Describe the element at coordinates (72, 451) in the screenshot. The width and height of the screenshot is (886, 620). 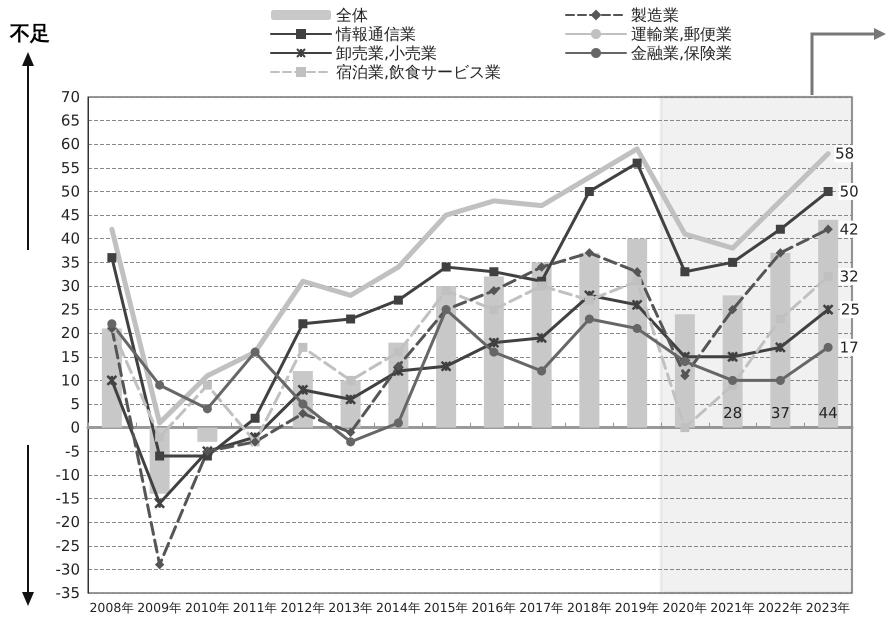
I see `y-tick-label: -5` at that location.